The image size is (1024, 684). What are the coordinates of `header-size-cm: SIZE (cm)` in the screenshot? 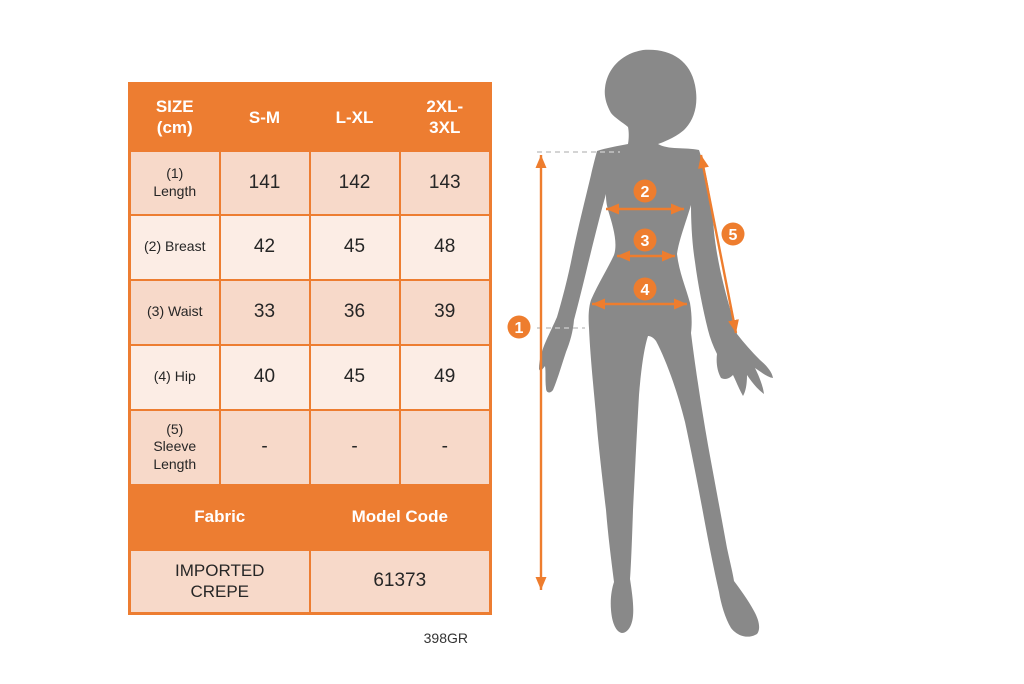 It's located at (174, 117).